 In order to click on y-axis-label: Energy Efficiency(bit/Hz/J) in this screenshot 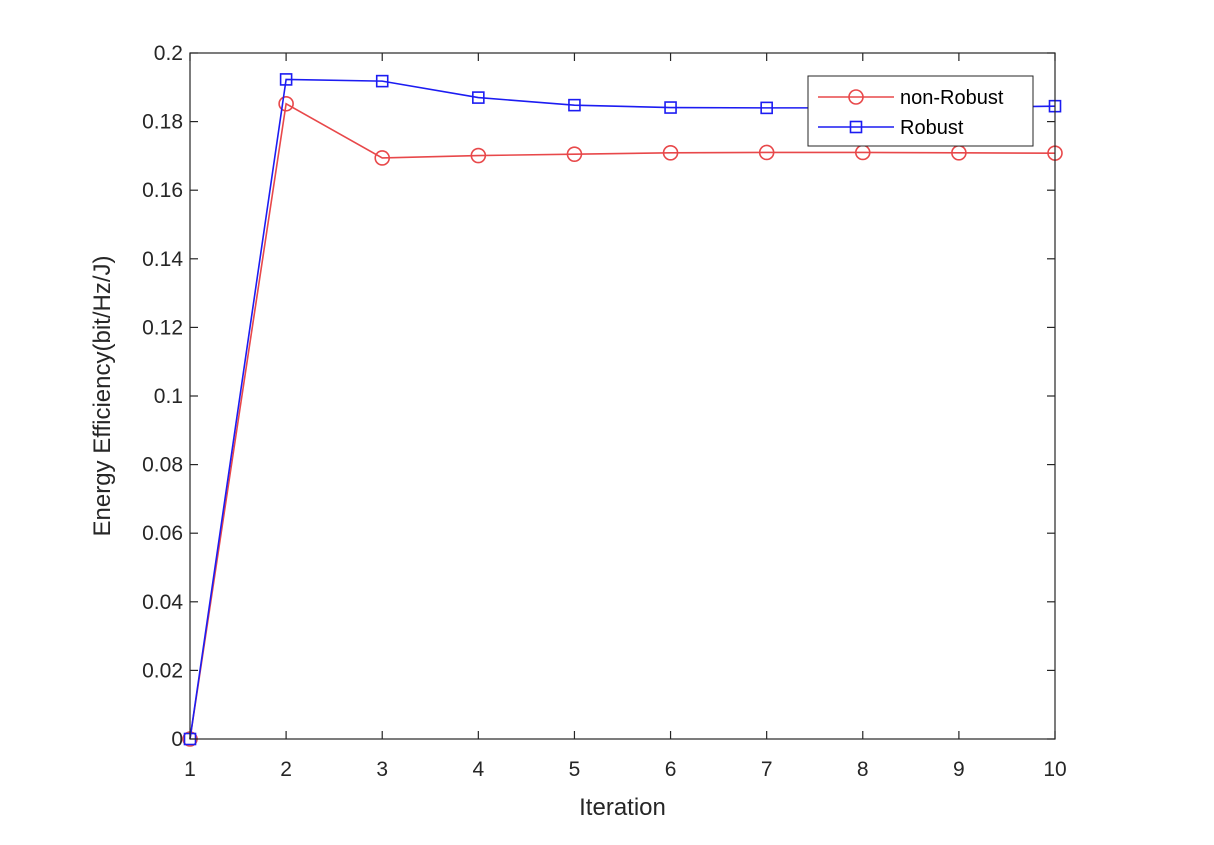, I will do `click(102, 396)`.